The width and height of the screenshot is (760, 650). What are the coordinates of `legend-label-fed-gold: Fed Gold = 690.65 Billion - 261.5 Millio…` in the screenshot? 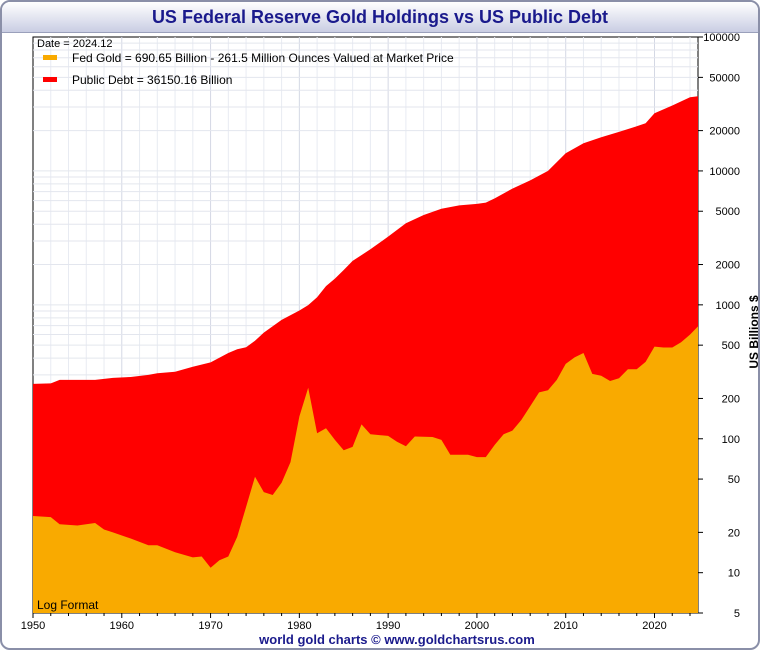 It's located at (263, 58).